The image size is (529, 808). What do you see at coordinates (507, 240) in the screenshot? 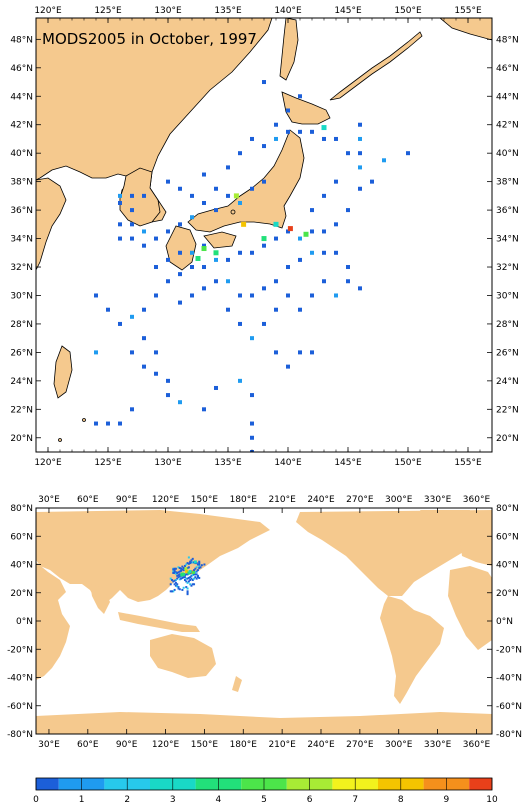
I see `lat-label-right: 34°N` at bounding box center [507, 240].